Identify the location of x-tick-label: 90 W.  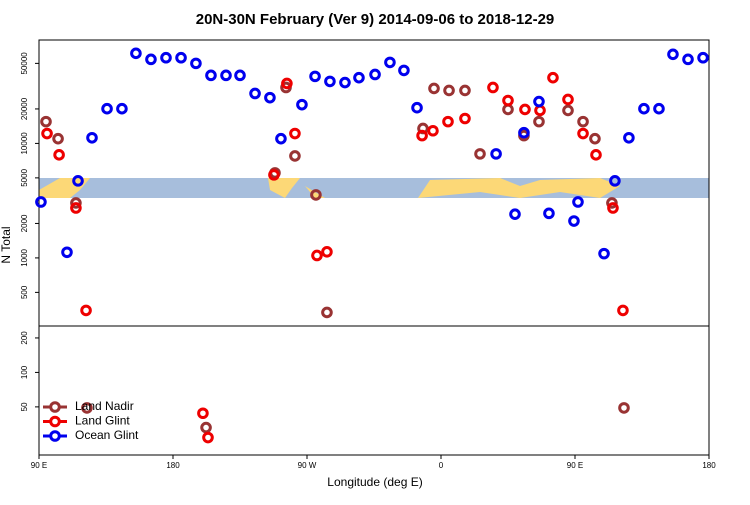
(307, 465).